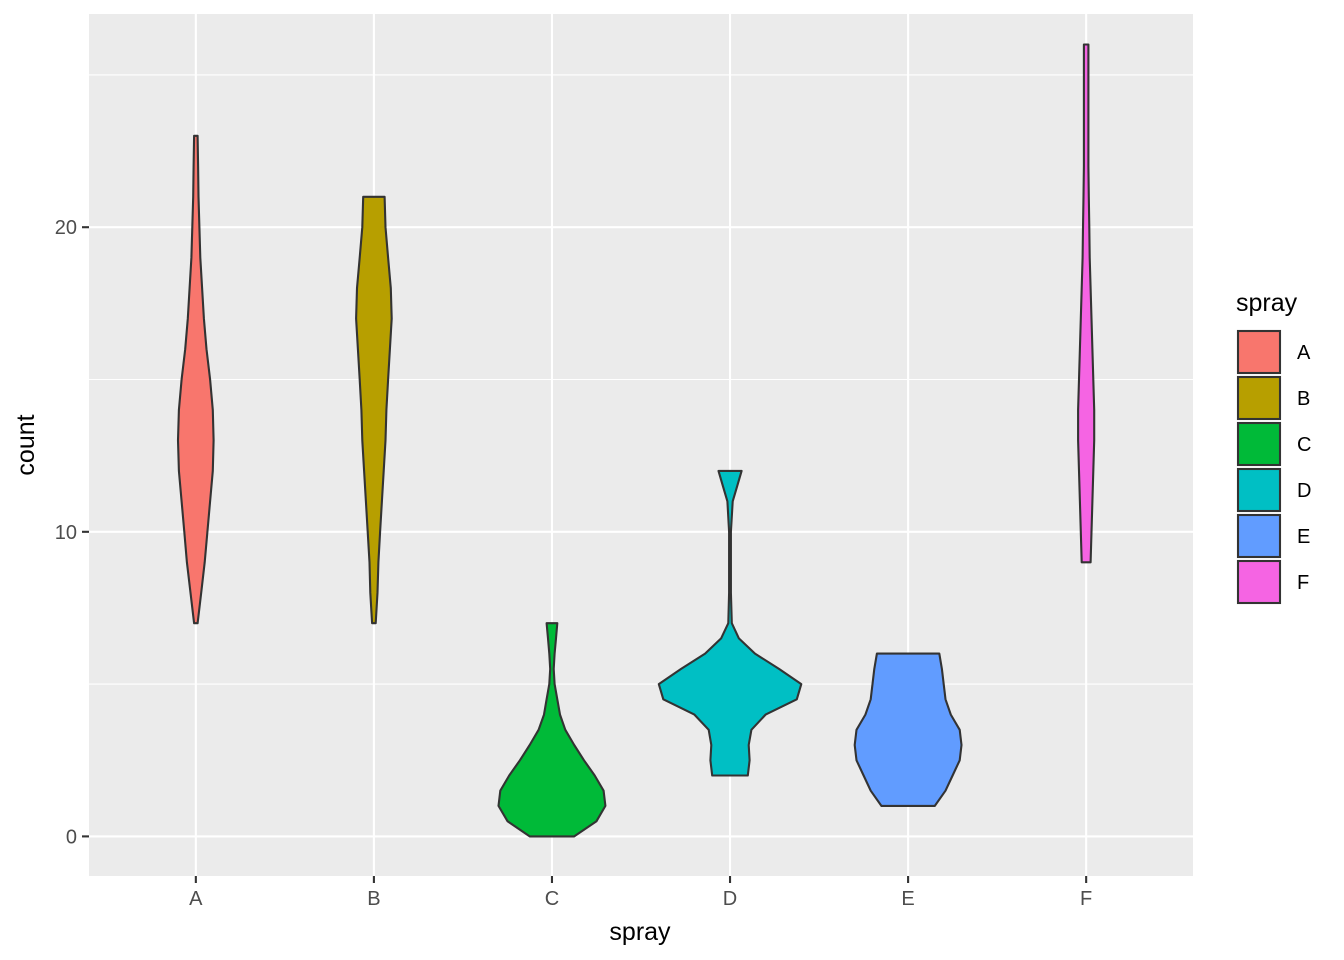 The width and height of the screenshot is (1344, 960). What do you see at coordinates (730, 899) in the screenshot?
I see `x-tick-label: D` at bounding box center [730, 899].